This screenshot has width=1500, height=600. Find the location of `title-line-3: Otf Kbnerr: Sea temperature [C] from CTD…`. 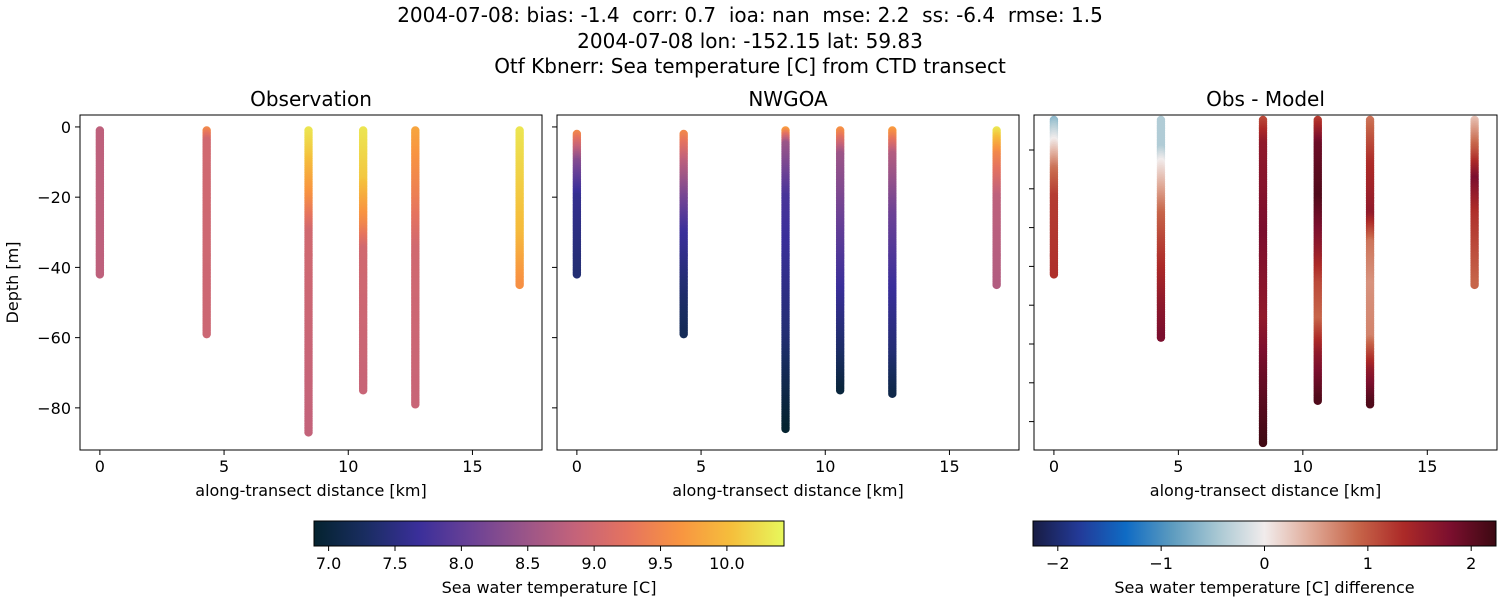

title-line-3: Otf Kbnerr: Sea temperature [C] from CTD… is located at coordinates (750, 66).